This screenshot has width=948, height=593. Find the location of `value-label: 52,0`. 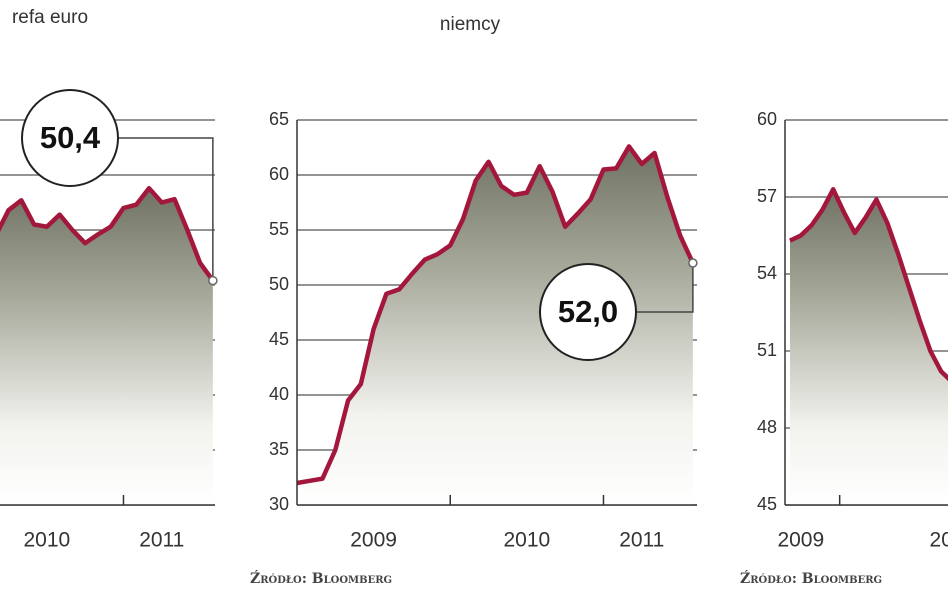

value-label: 52,0 is located at coordinates (588, 311).